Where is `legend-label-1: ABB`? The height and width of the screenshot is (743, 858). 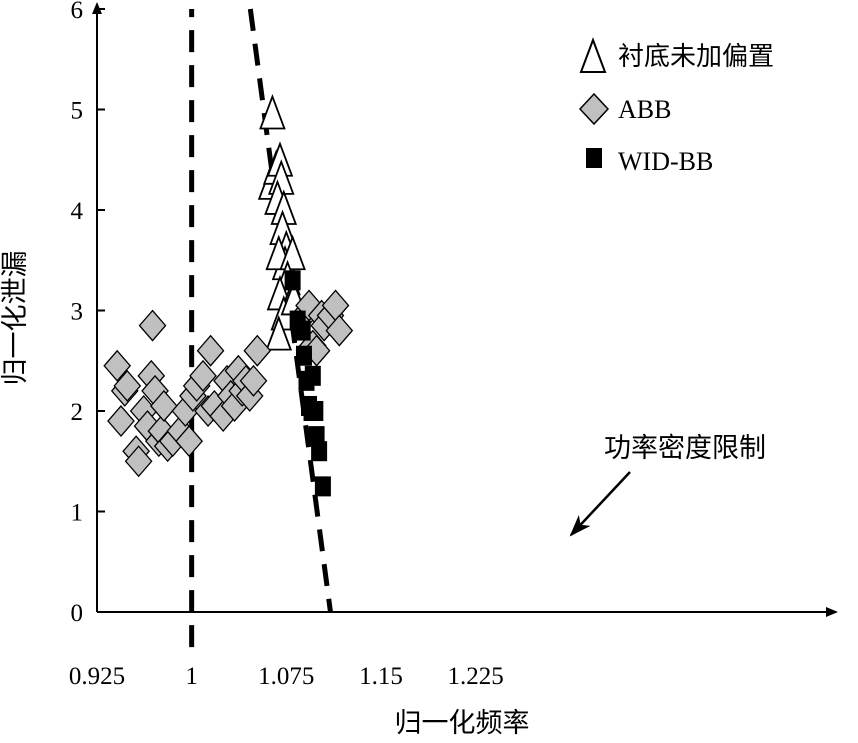
legend-label-1: ABB is located at coordinates (644, 109).